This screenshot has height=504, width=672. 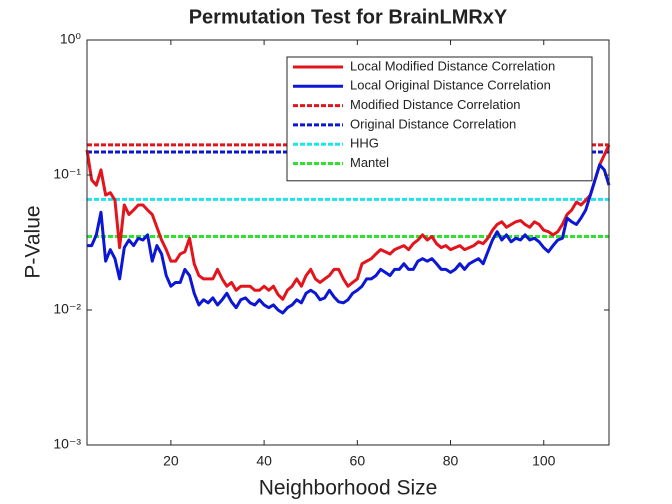 What do you see at coordinates (67, 309) in the screenshot?
I see `y-tick-label: 10⁻²` at bounding box center [67, 309].